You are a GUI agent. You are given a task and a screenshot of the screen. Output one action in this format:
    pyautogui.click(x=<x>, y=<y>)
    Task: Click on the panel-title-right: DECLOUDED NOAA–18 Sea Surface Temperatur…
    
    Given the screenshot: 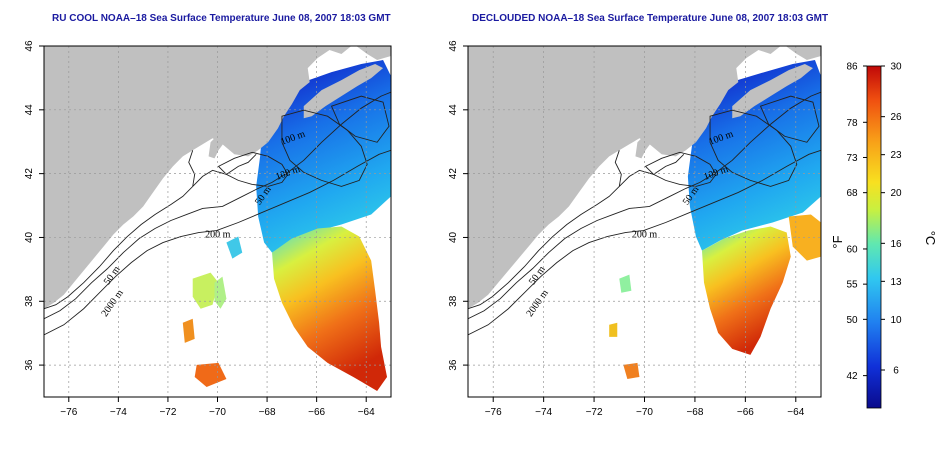 What is the action you would take?
    pyautogui.click(x=650, y=18)
    